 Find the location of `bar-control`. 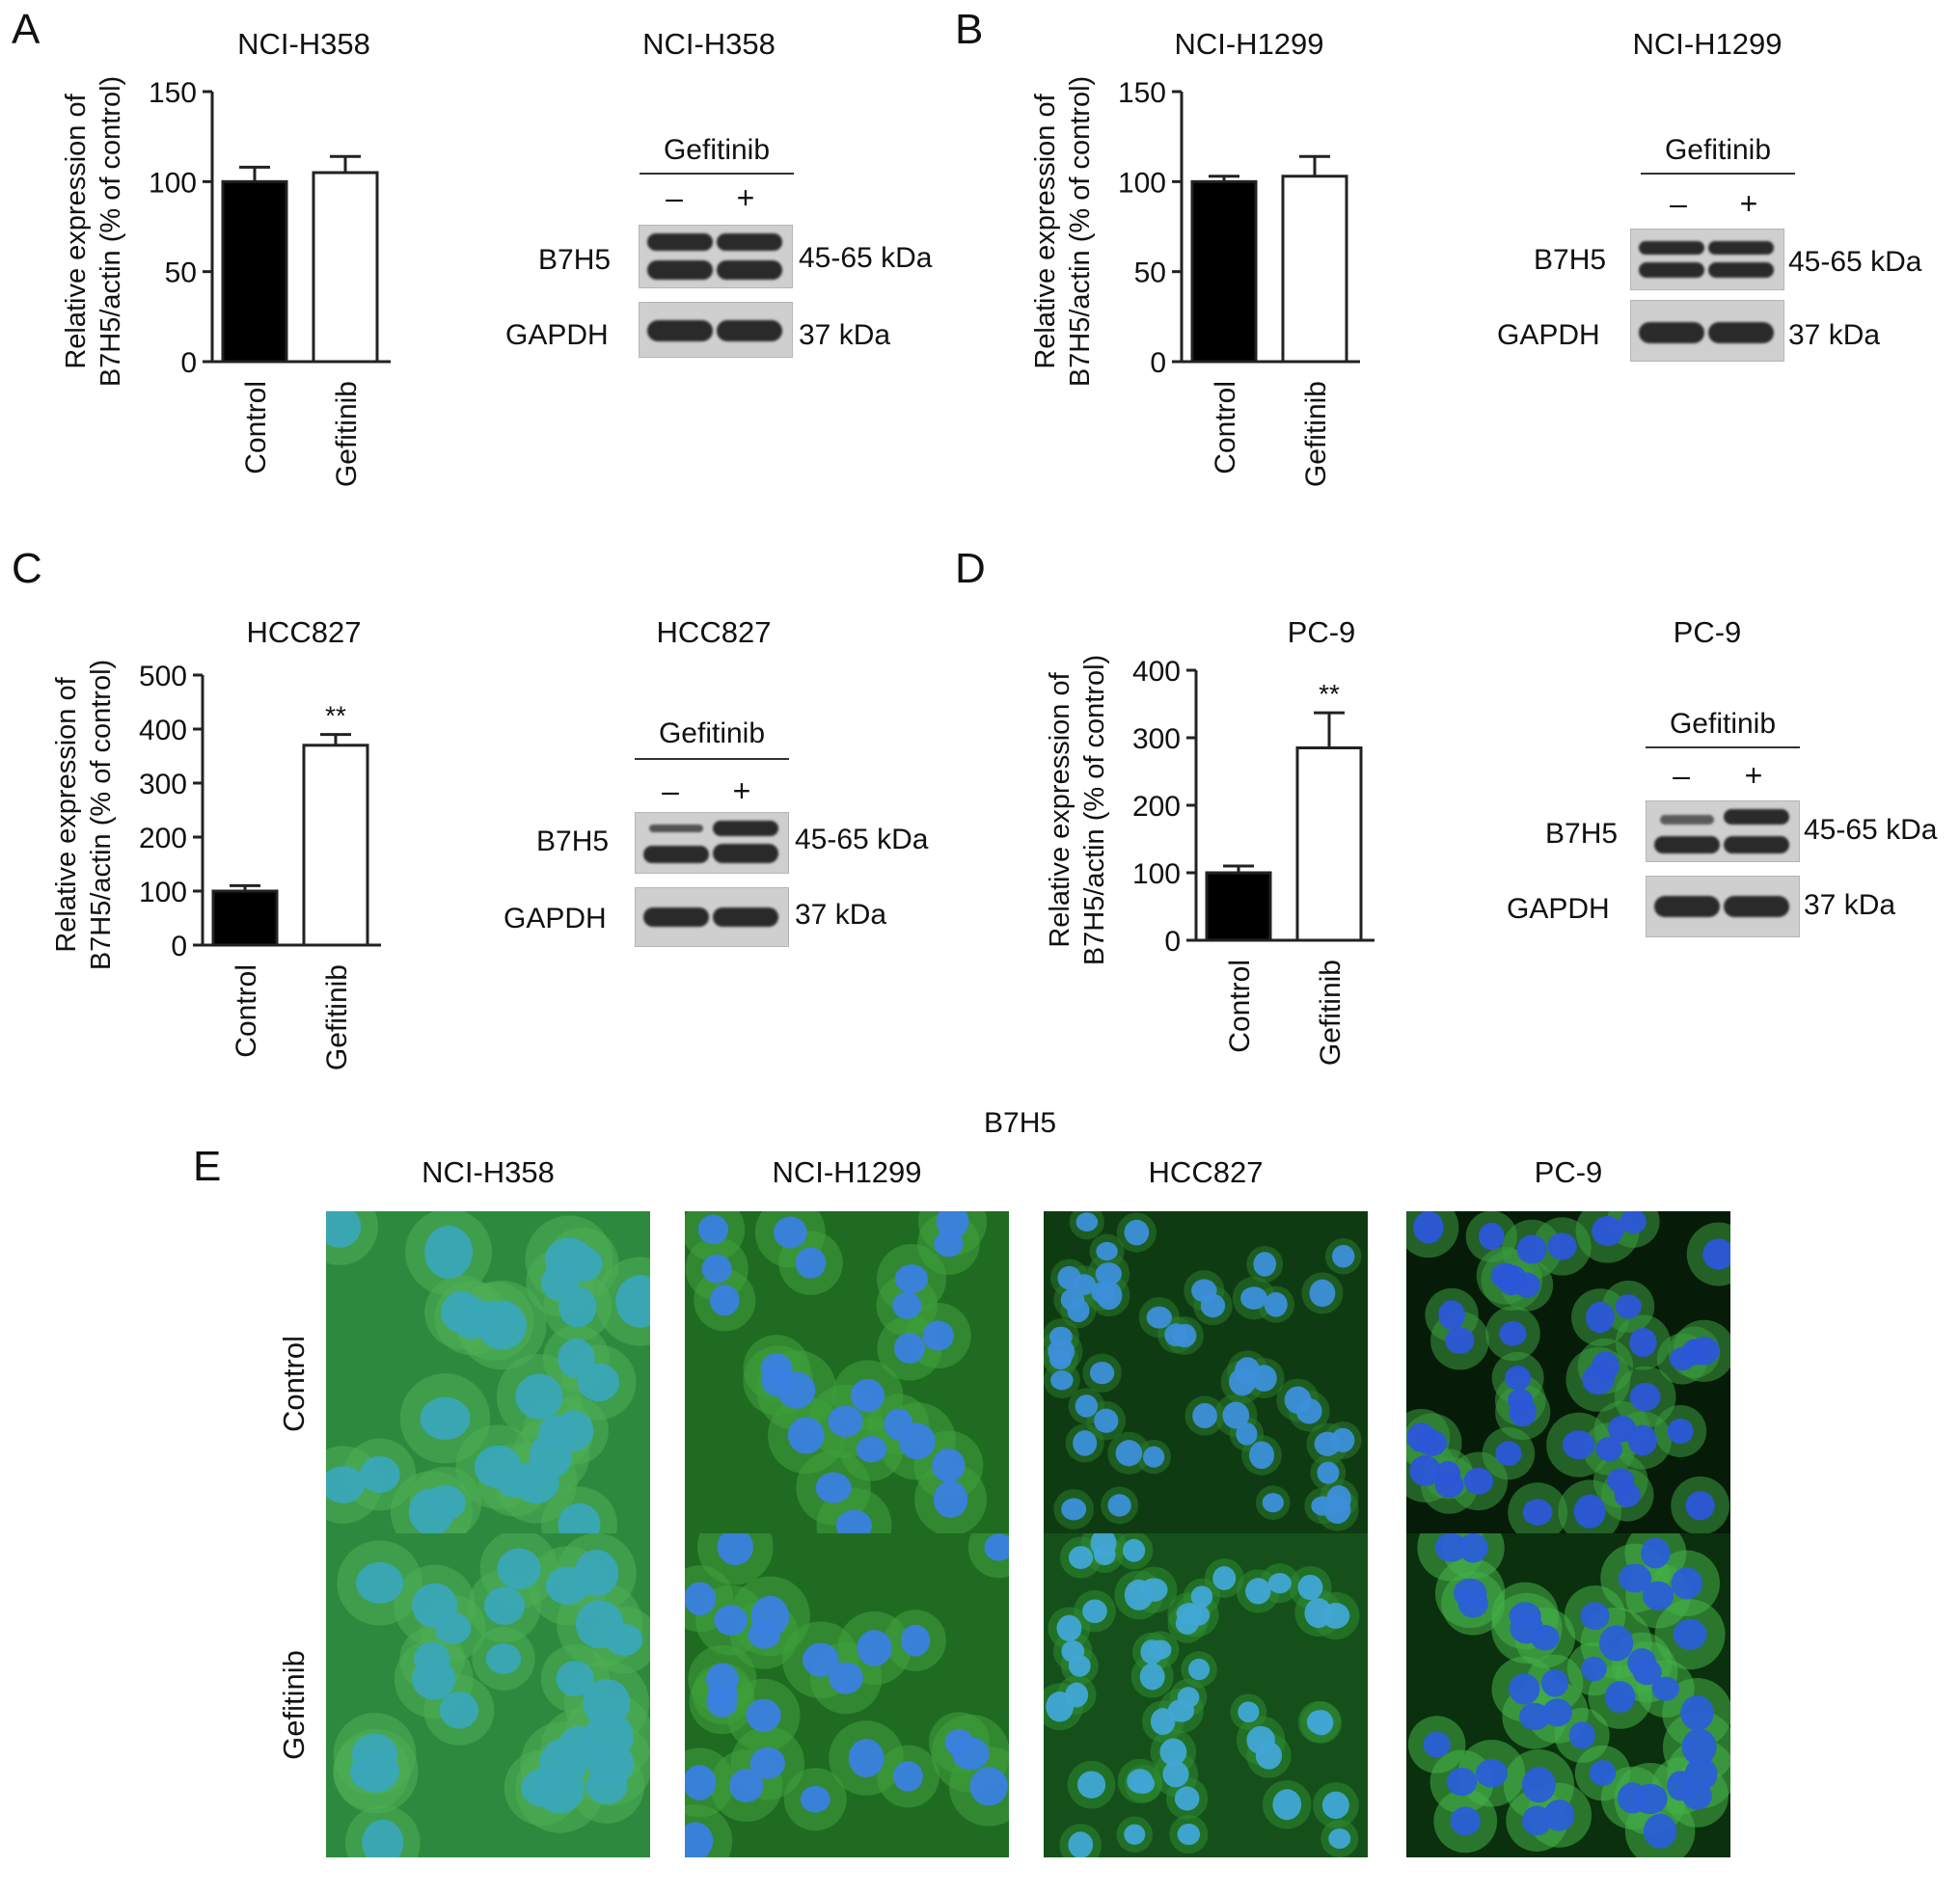

bar-control is located at coordinates (245, 918).